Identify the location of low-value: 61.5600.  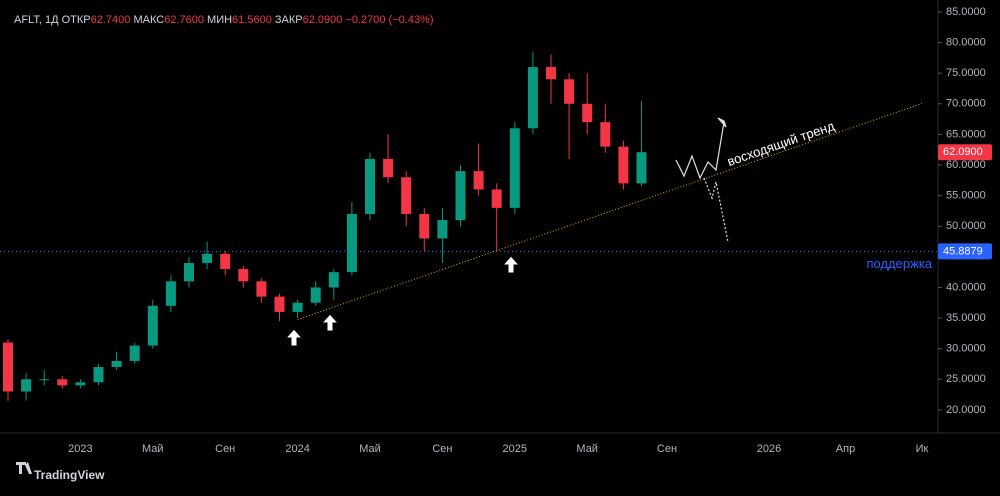
(252, 20).